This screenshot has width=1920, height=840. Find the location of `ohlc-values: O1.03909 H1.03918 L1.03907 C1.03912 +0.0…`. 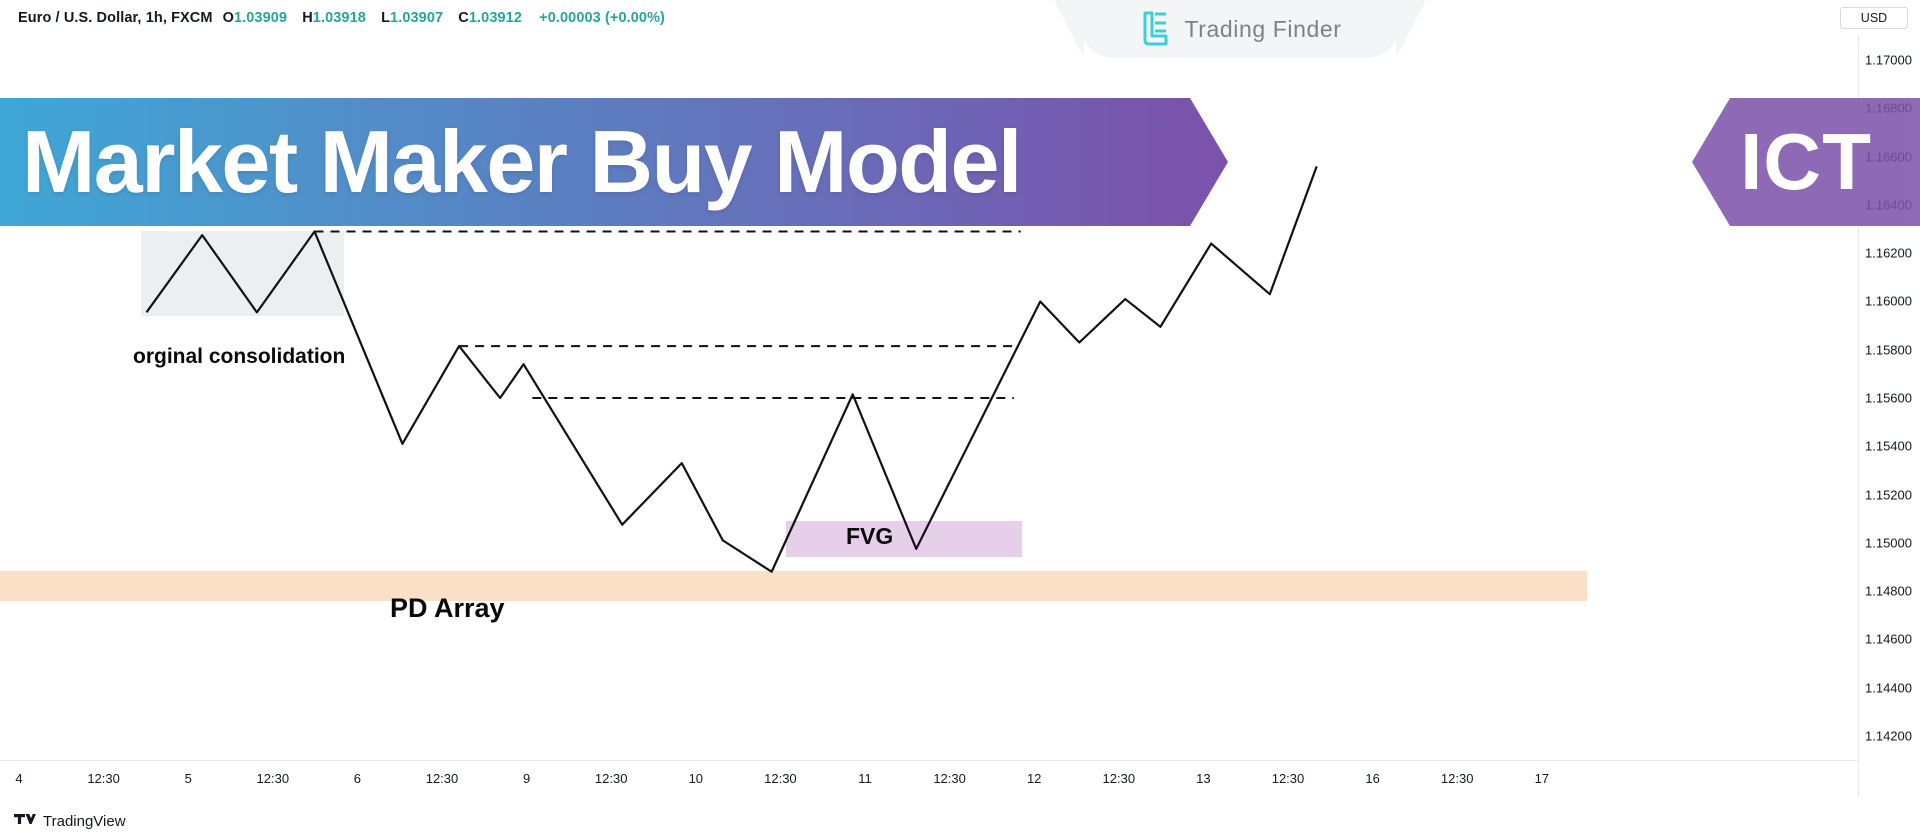

ohlc-values: O1.03909 H1.03918 L1.03907 C1.03912 +0.0… is located at coordinates (444, 18).